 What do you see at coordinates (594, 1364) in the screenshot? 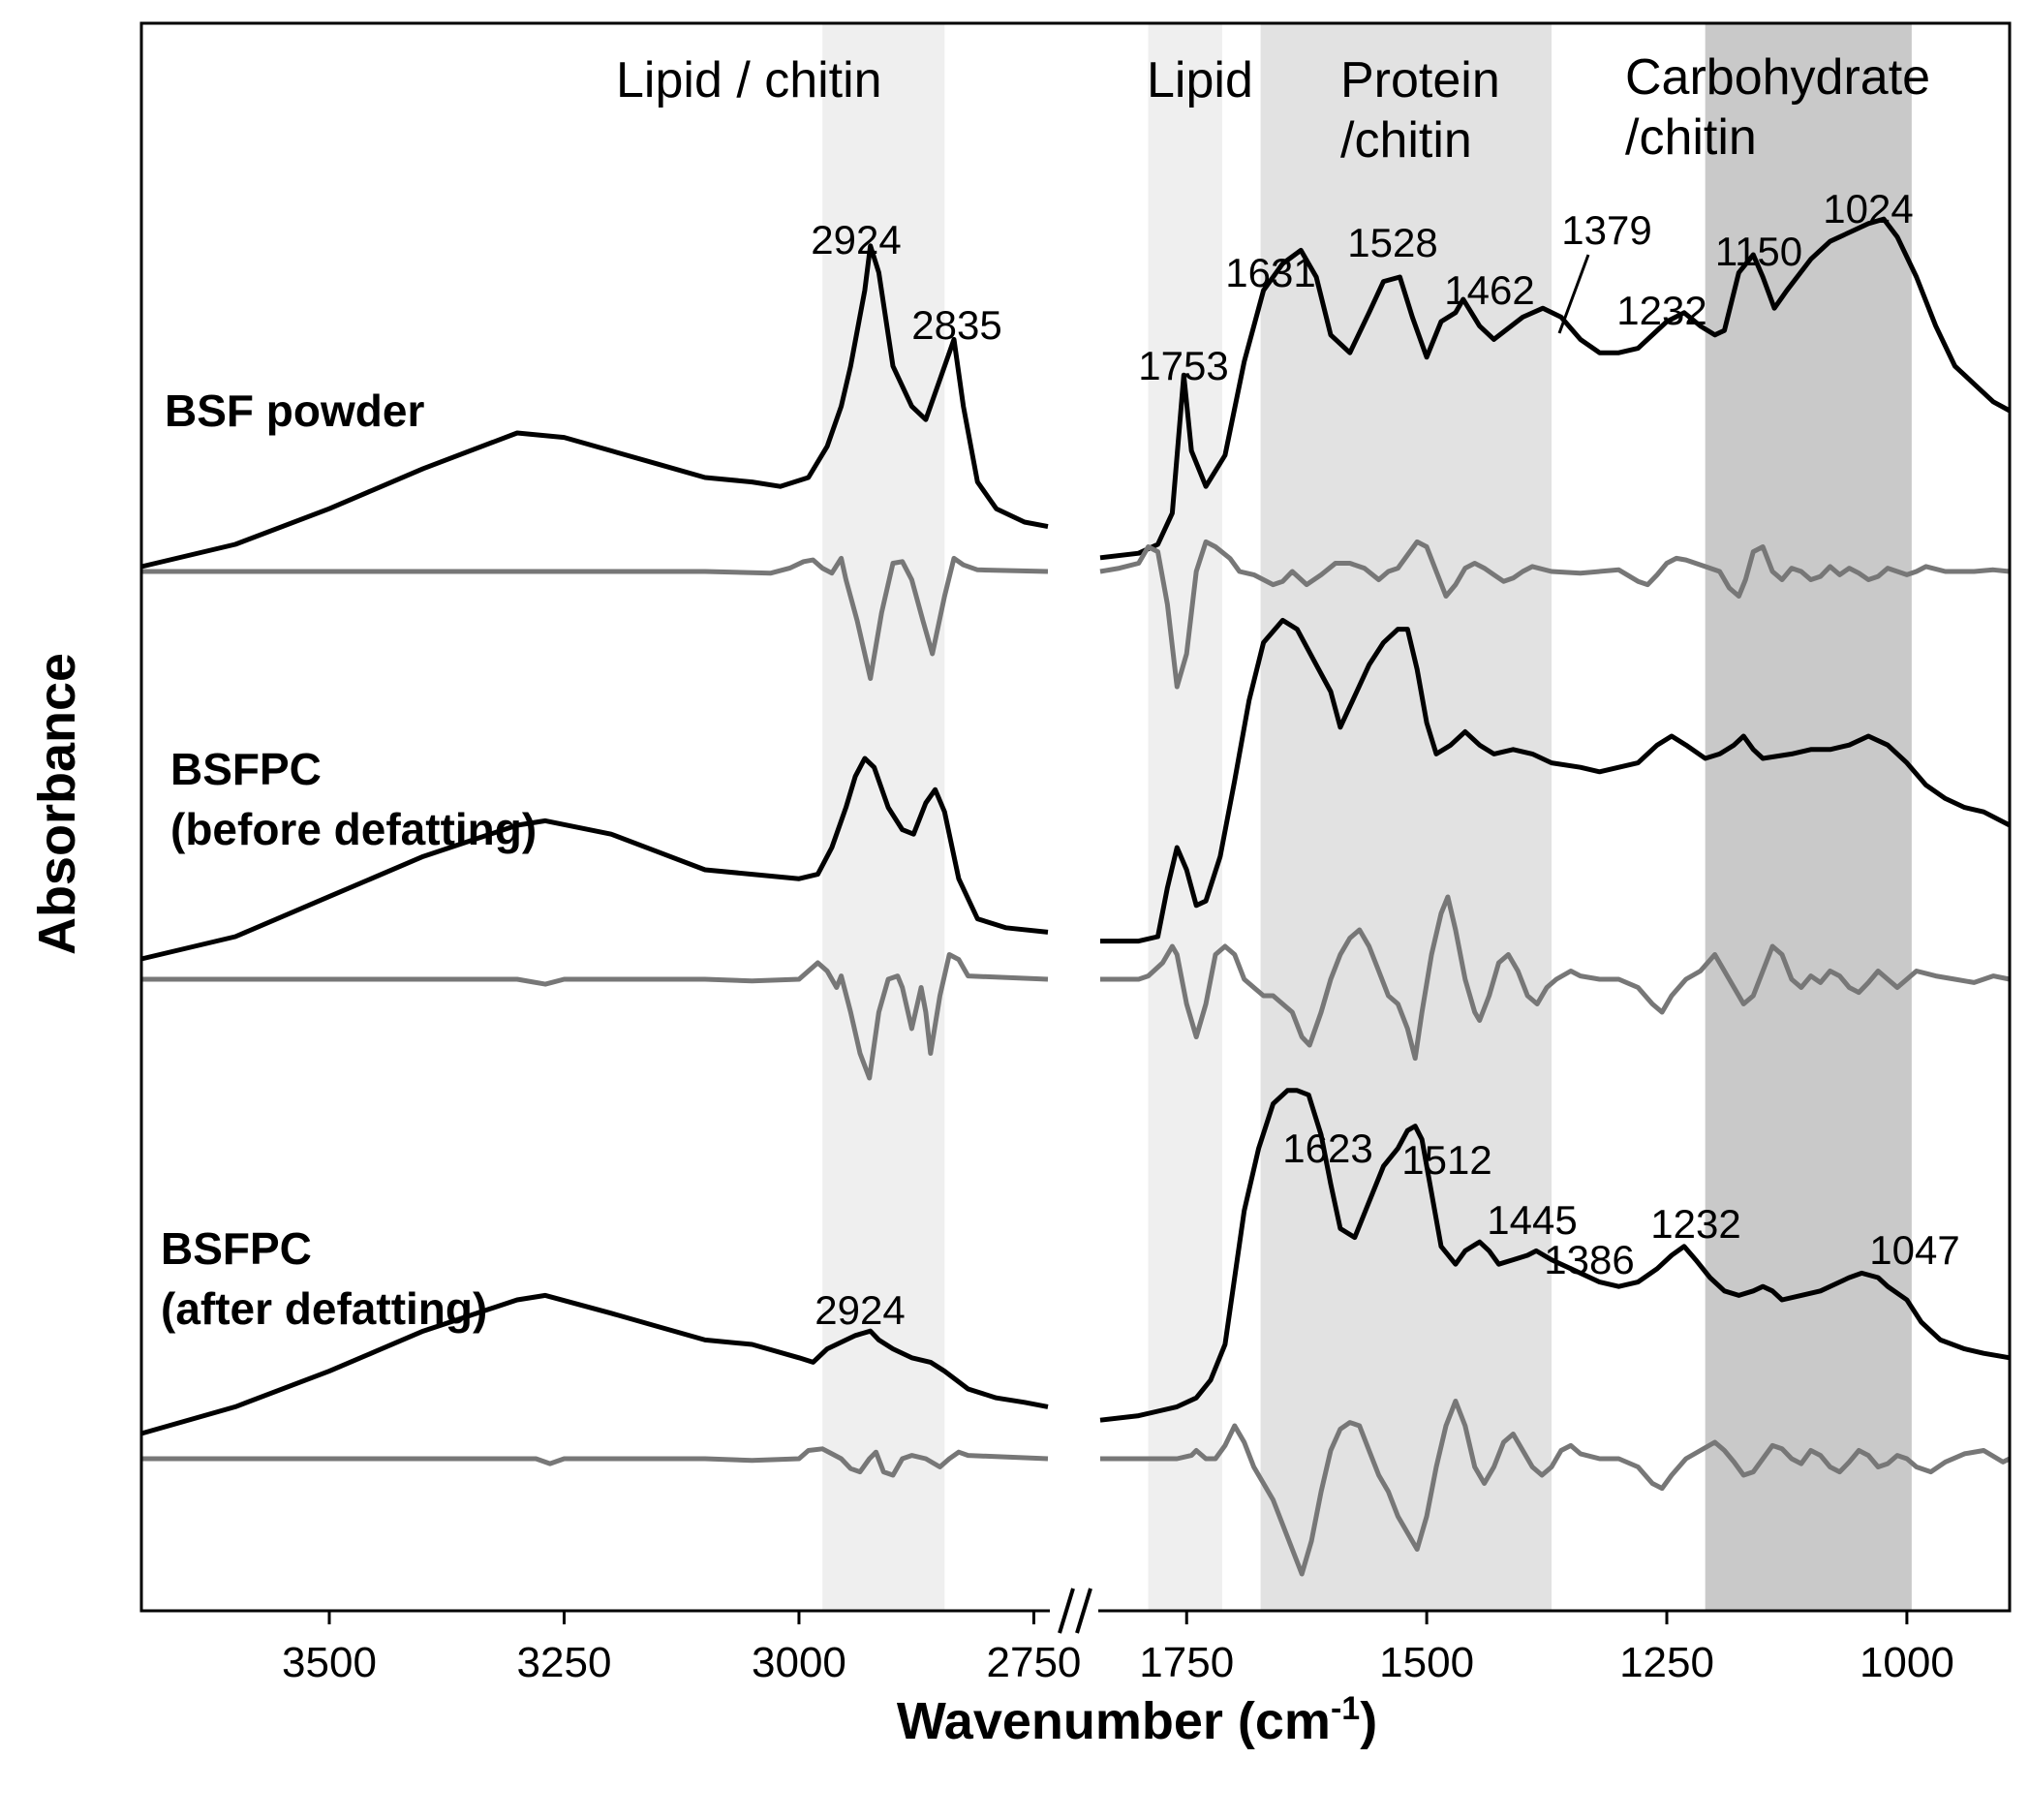
I see `series-line-4-seg0` at bounding box center [594, 1364].